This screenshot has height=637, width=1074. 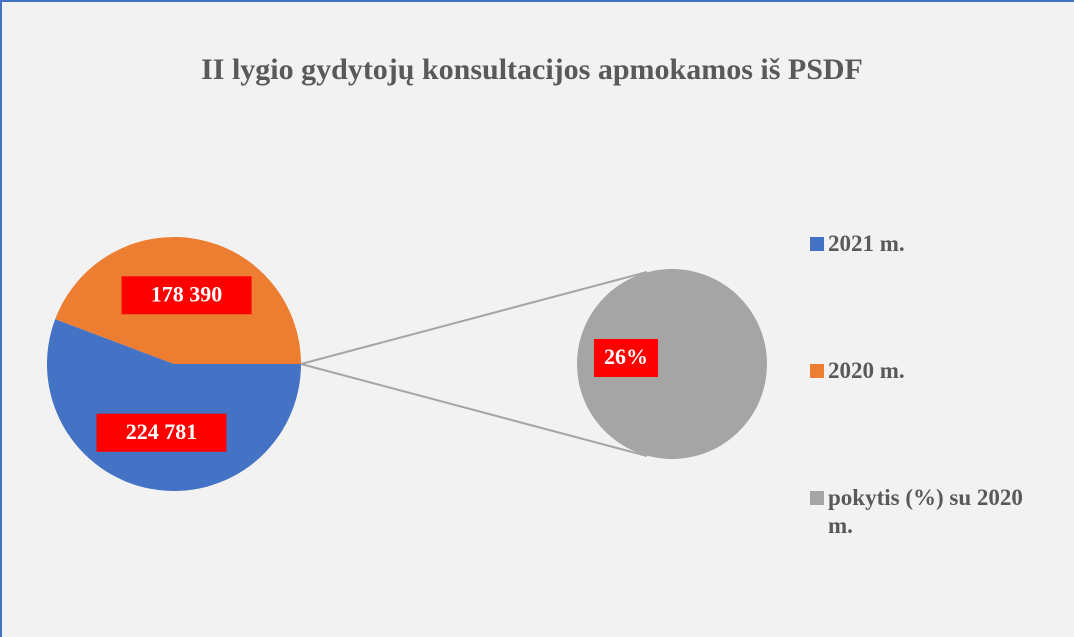 I want to click on legend-item: 2020 m., so click(x=930, y=371).